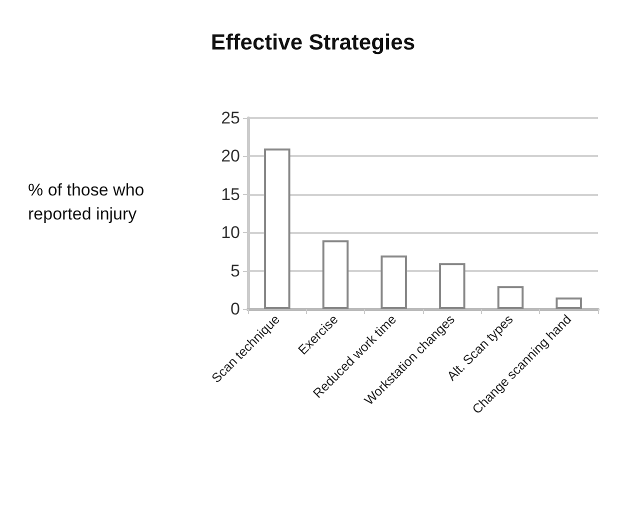 This screenshot has width=626, height=532. I want to click on y-tick-label: 20, so click(230, 156).